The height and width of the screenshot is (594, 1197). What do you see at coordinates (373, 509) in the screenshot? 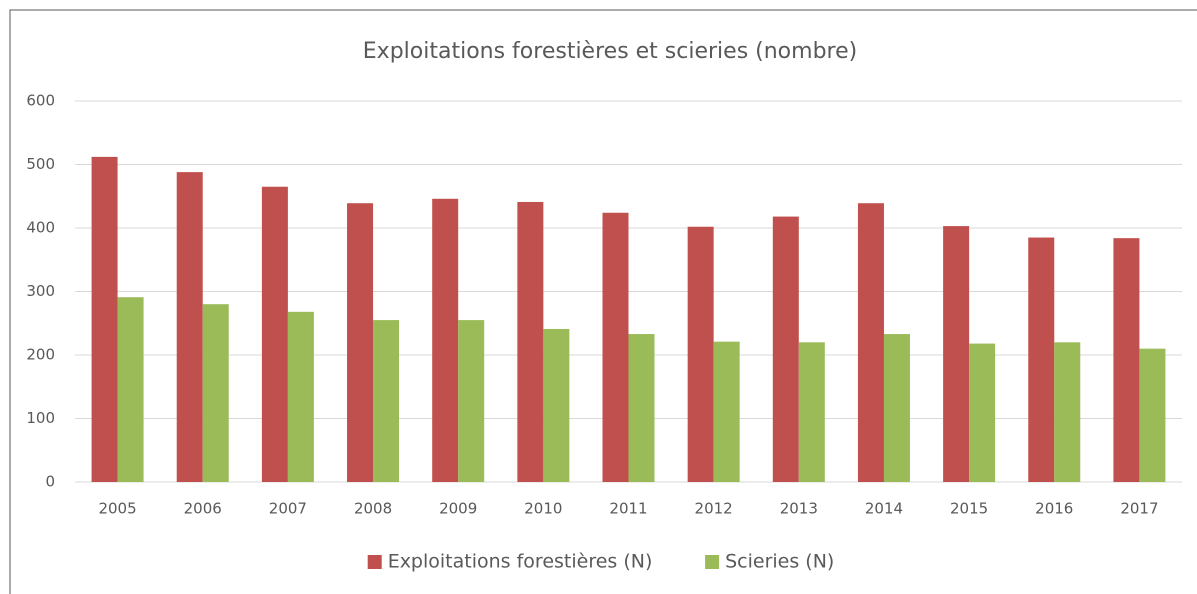
I see `x-tick-label: 2008` at bounding box center [373, 509].